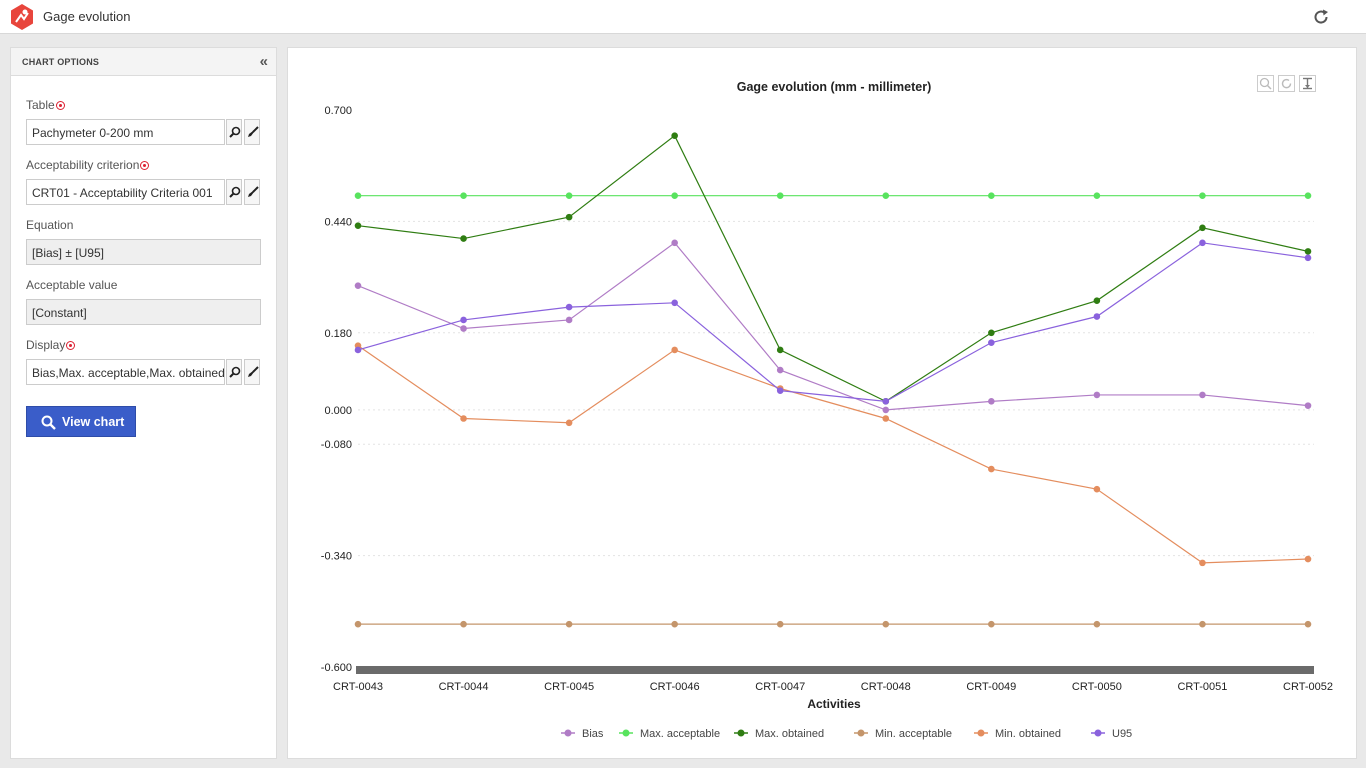 This screenshot has height=768, width=1366. I want to click on criterion-clear-button, so click(252, 192).